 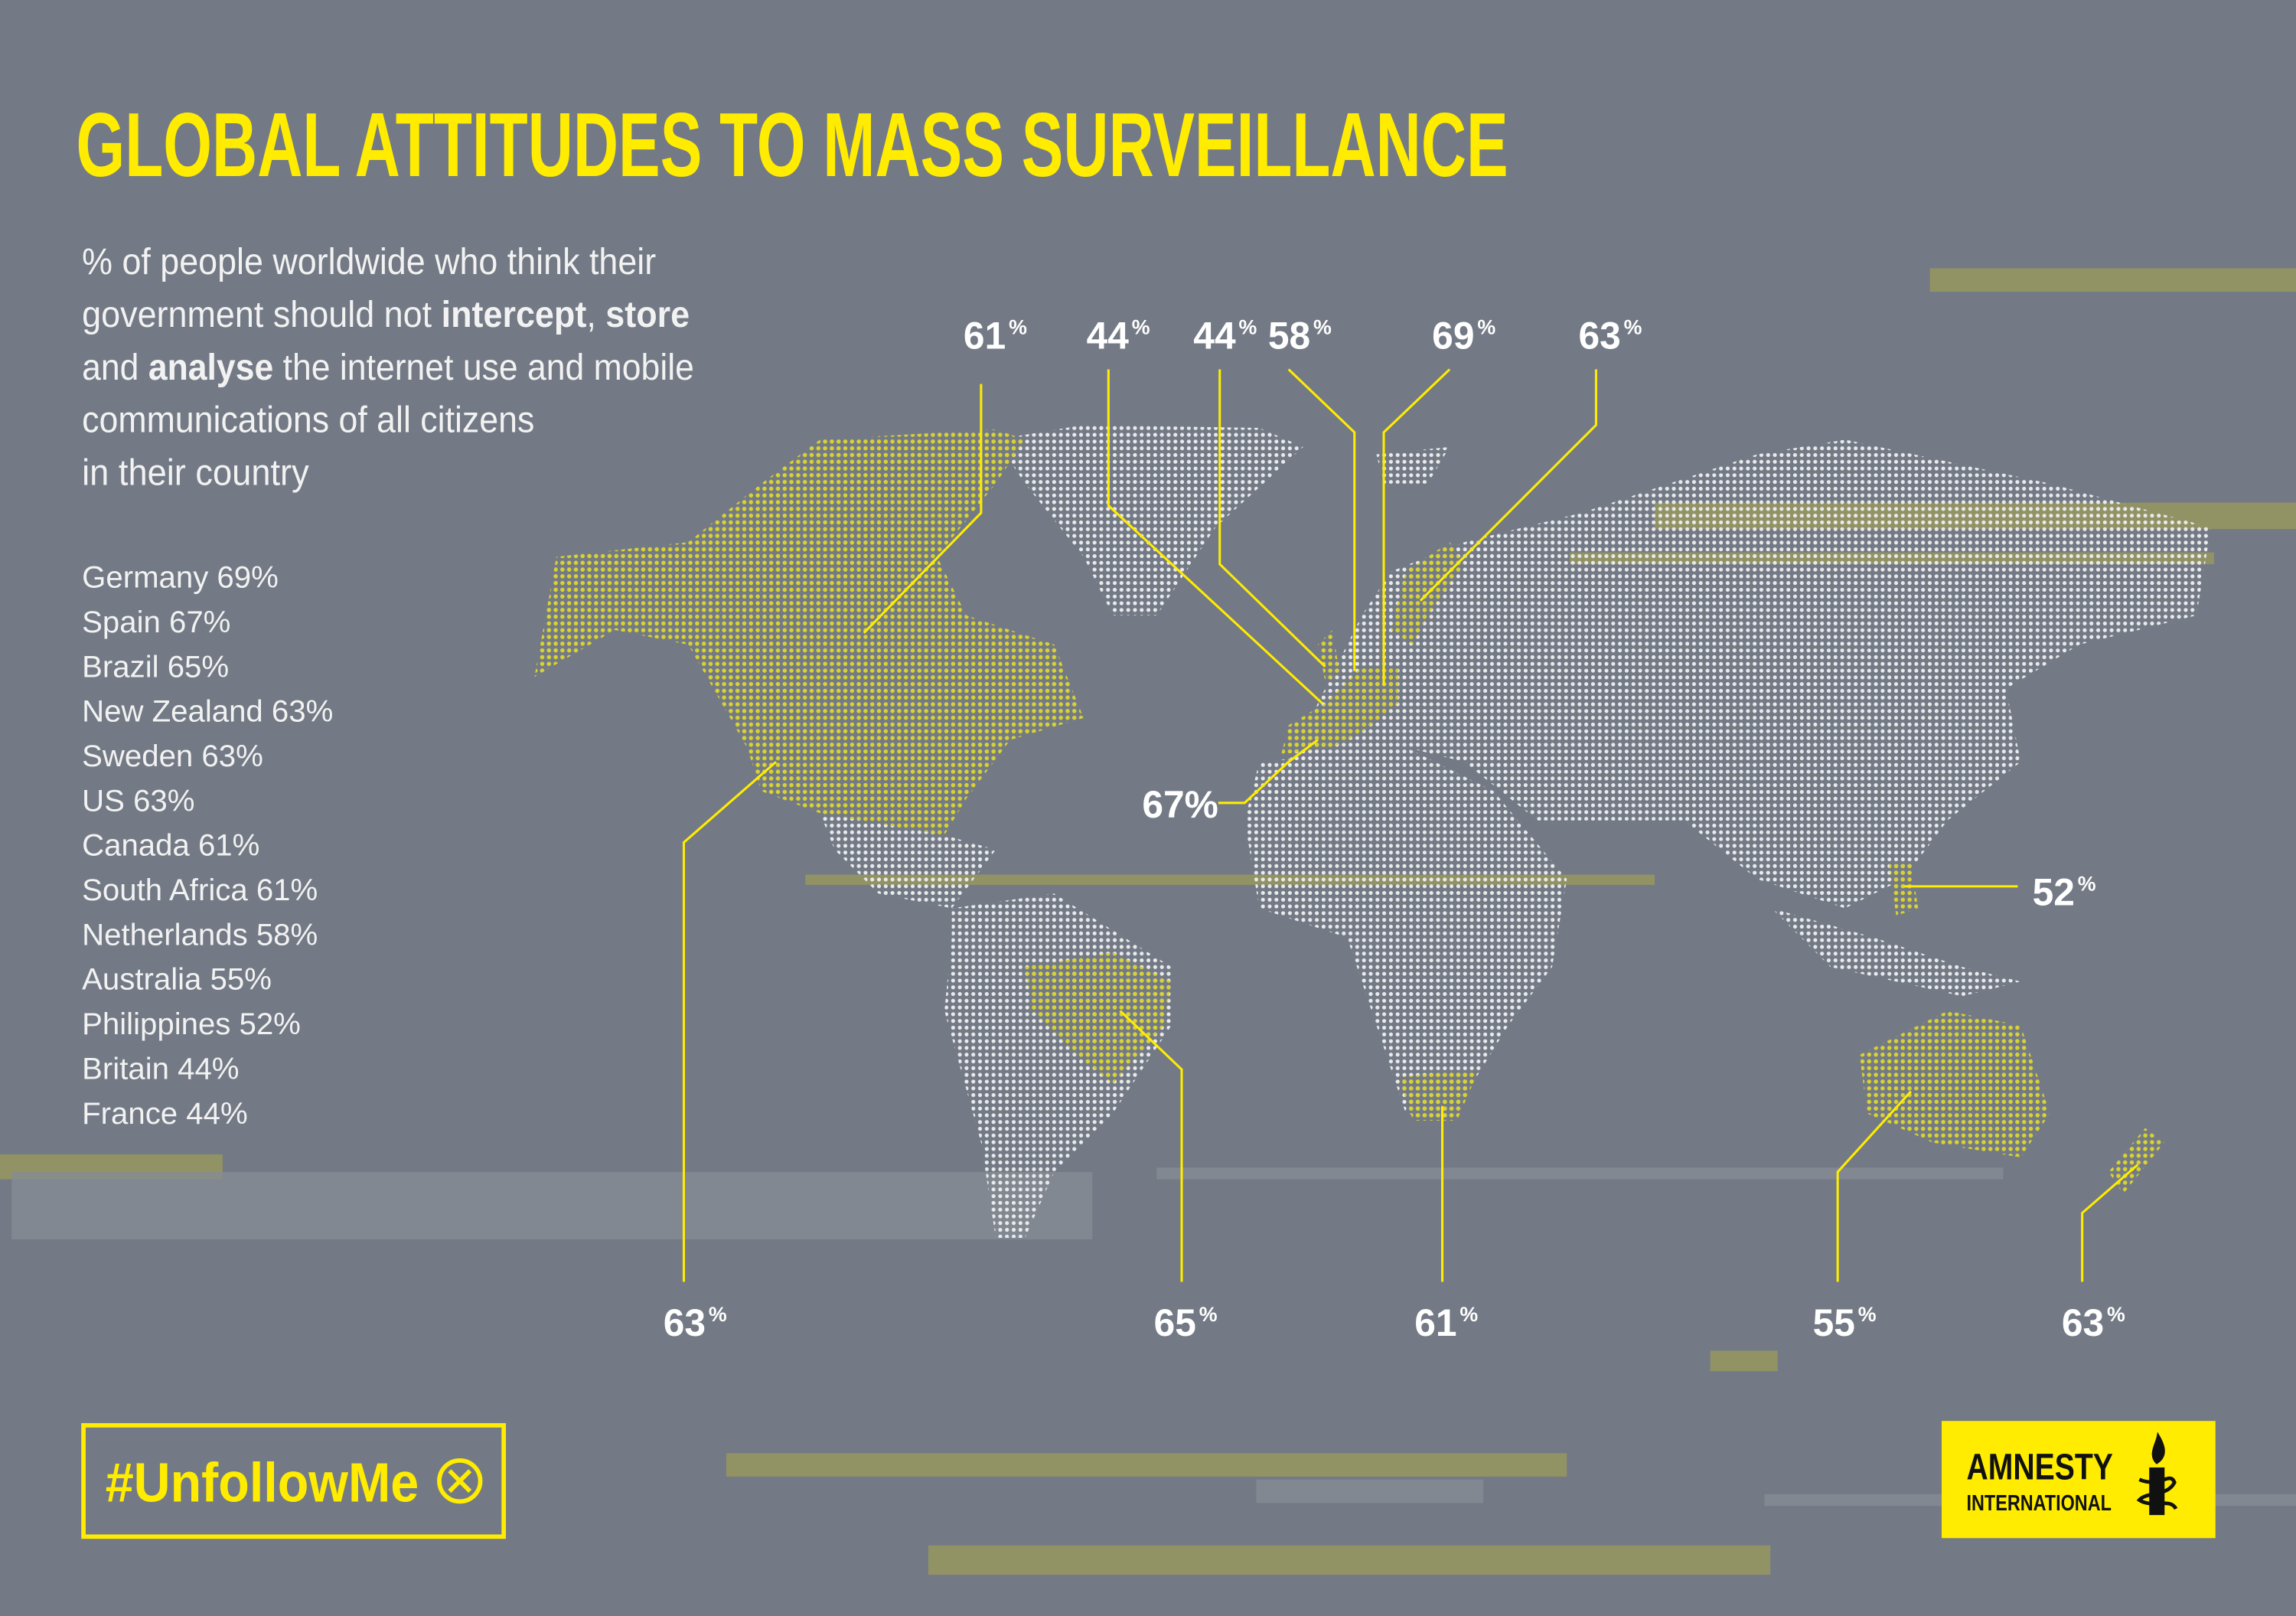 I want to click on subtitle-emphasis: store, so click(x=647, y=315).